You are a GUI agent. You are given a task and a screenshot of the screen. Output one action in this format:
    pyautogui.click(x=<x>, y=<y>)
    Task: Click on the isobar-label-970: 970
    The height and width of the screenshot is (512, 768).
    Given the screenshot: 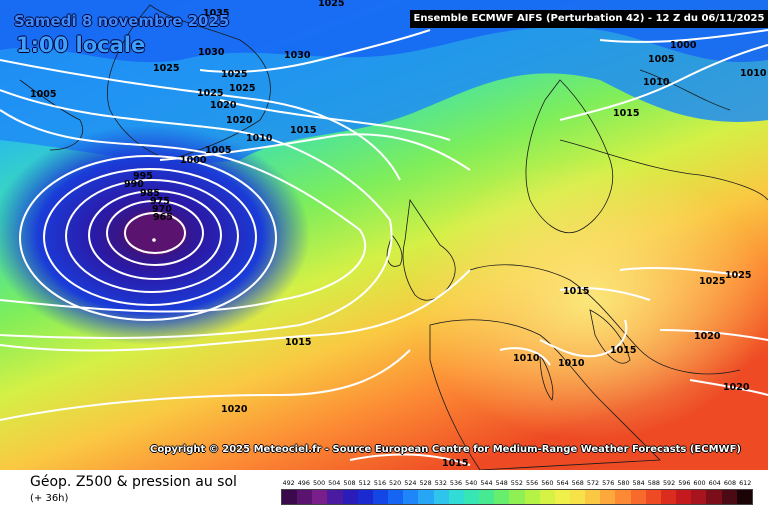 What is the action you would take?
    pyautogui.click(x=162, y=209)
    